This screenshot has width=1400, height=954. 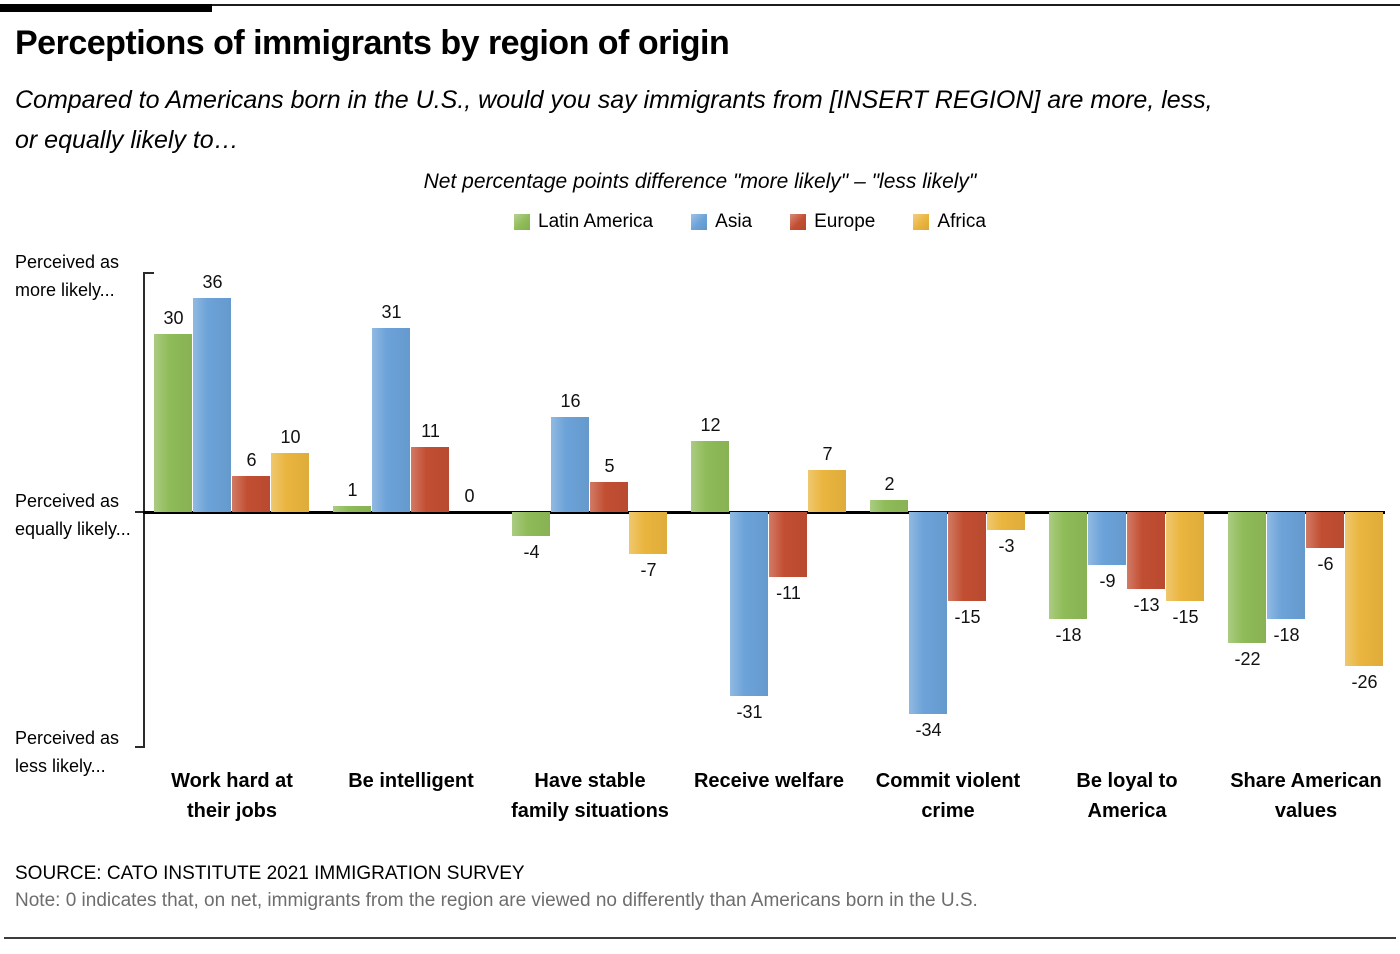 I want to click on value-label-europe-be-intelligent: 11, so click(x=430, y=430).